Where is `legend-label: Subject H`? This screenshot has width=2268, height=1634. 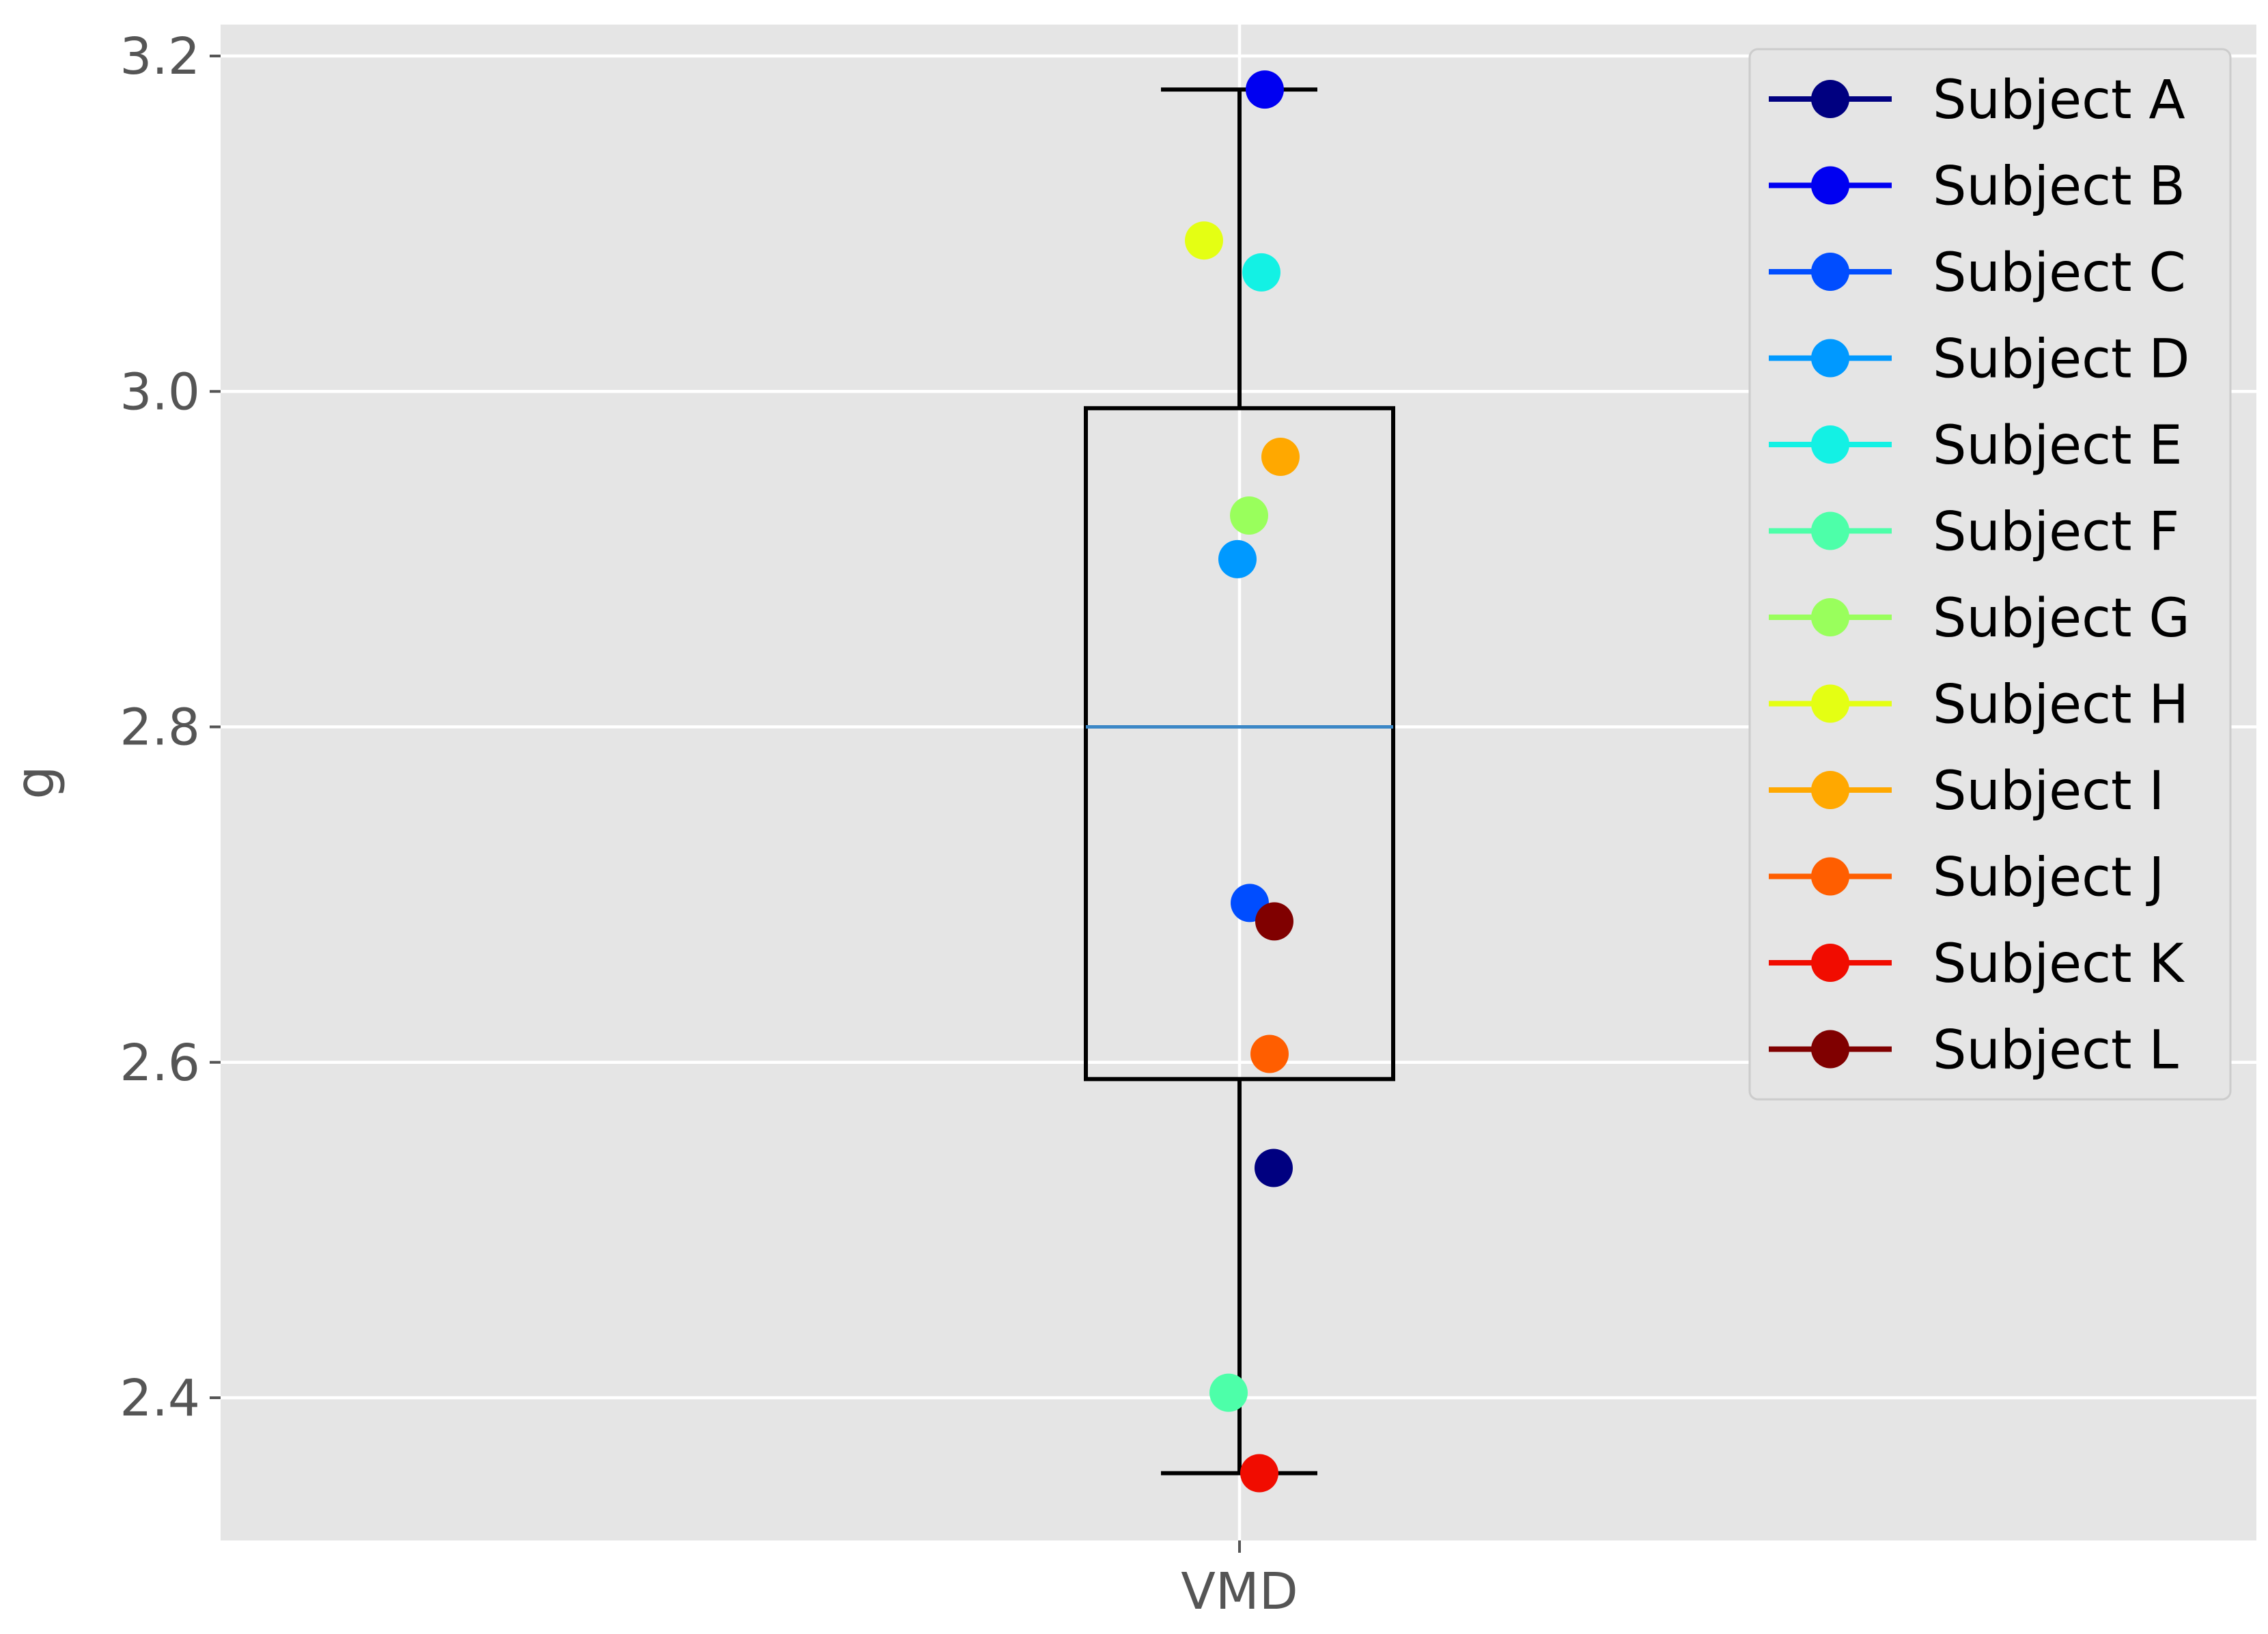
legend-label: Subject H is located at coordinates (2061, 705).